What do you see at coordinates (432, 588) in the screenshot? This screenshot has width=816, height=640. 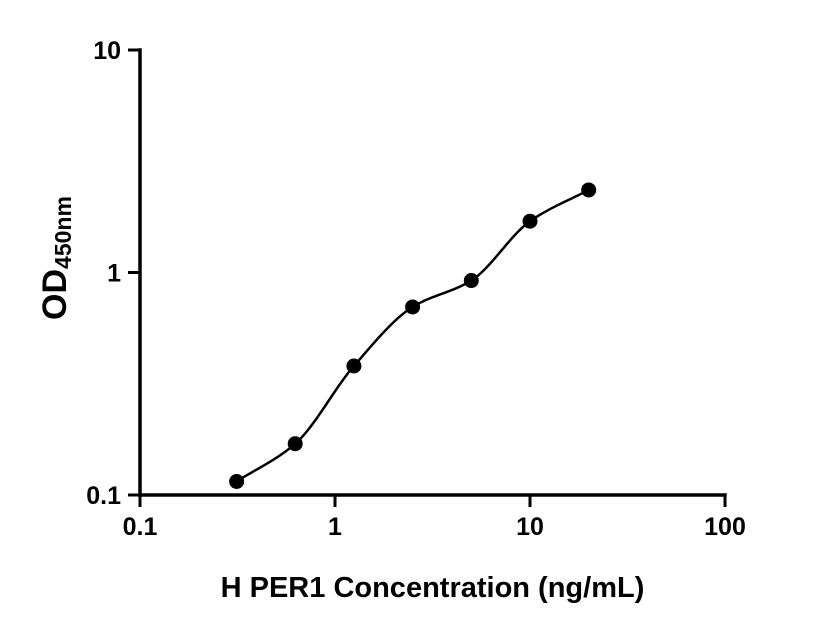 I see `x-axis-title: H PER1 Concentration (ng/mL)` at bounding box center [432, 588].